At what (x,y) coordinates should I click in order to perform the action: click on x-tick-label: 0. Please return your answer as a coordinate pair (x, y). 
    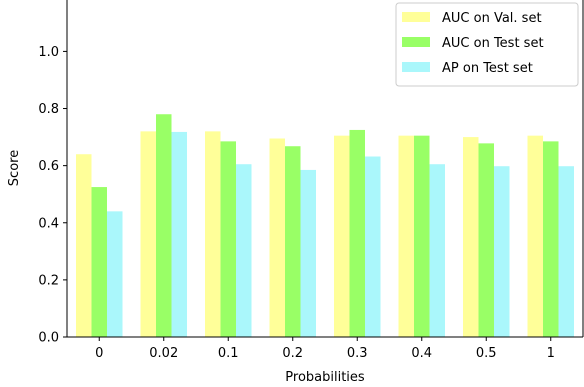
    Looking at the image, I should click on (99, 353).